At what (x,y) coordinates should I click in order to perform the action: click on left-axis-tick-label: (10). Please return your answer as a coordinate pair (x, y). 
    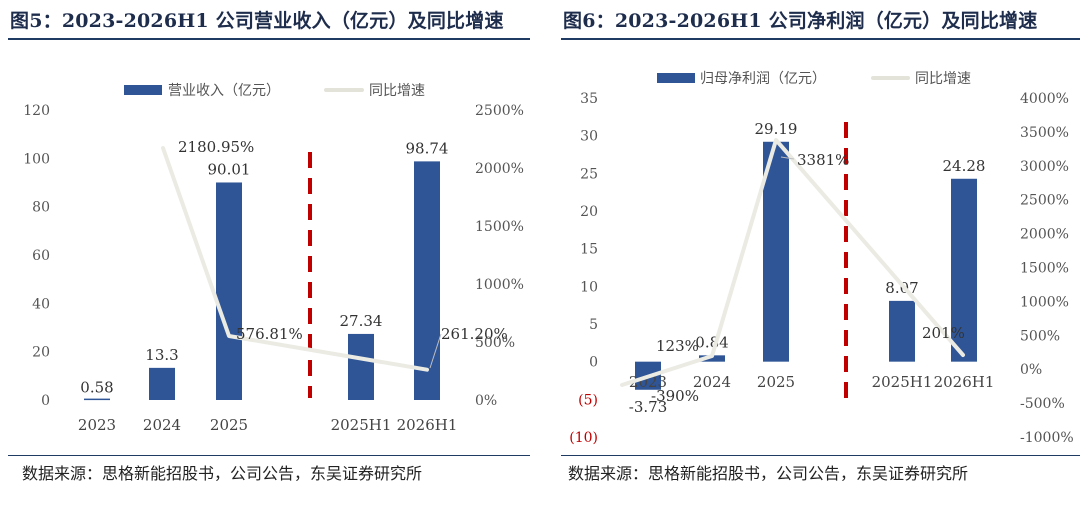
    Looking at the image, I should click on (583, 438).